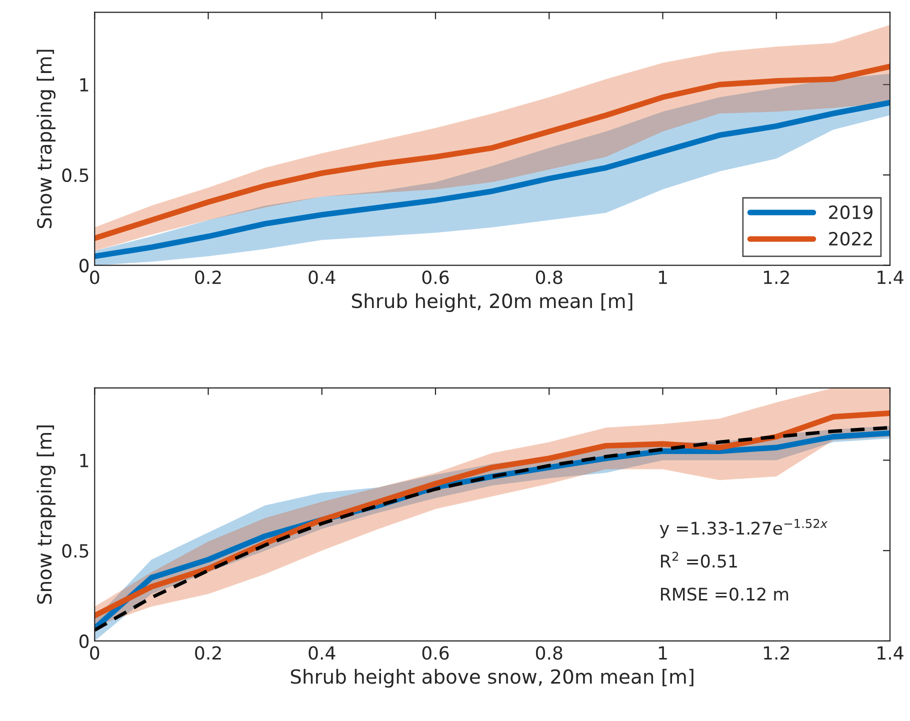  I want to click on annotation: y =1.33-1.27e$^{−1.52x}$, so click(744, 528).